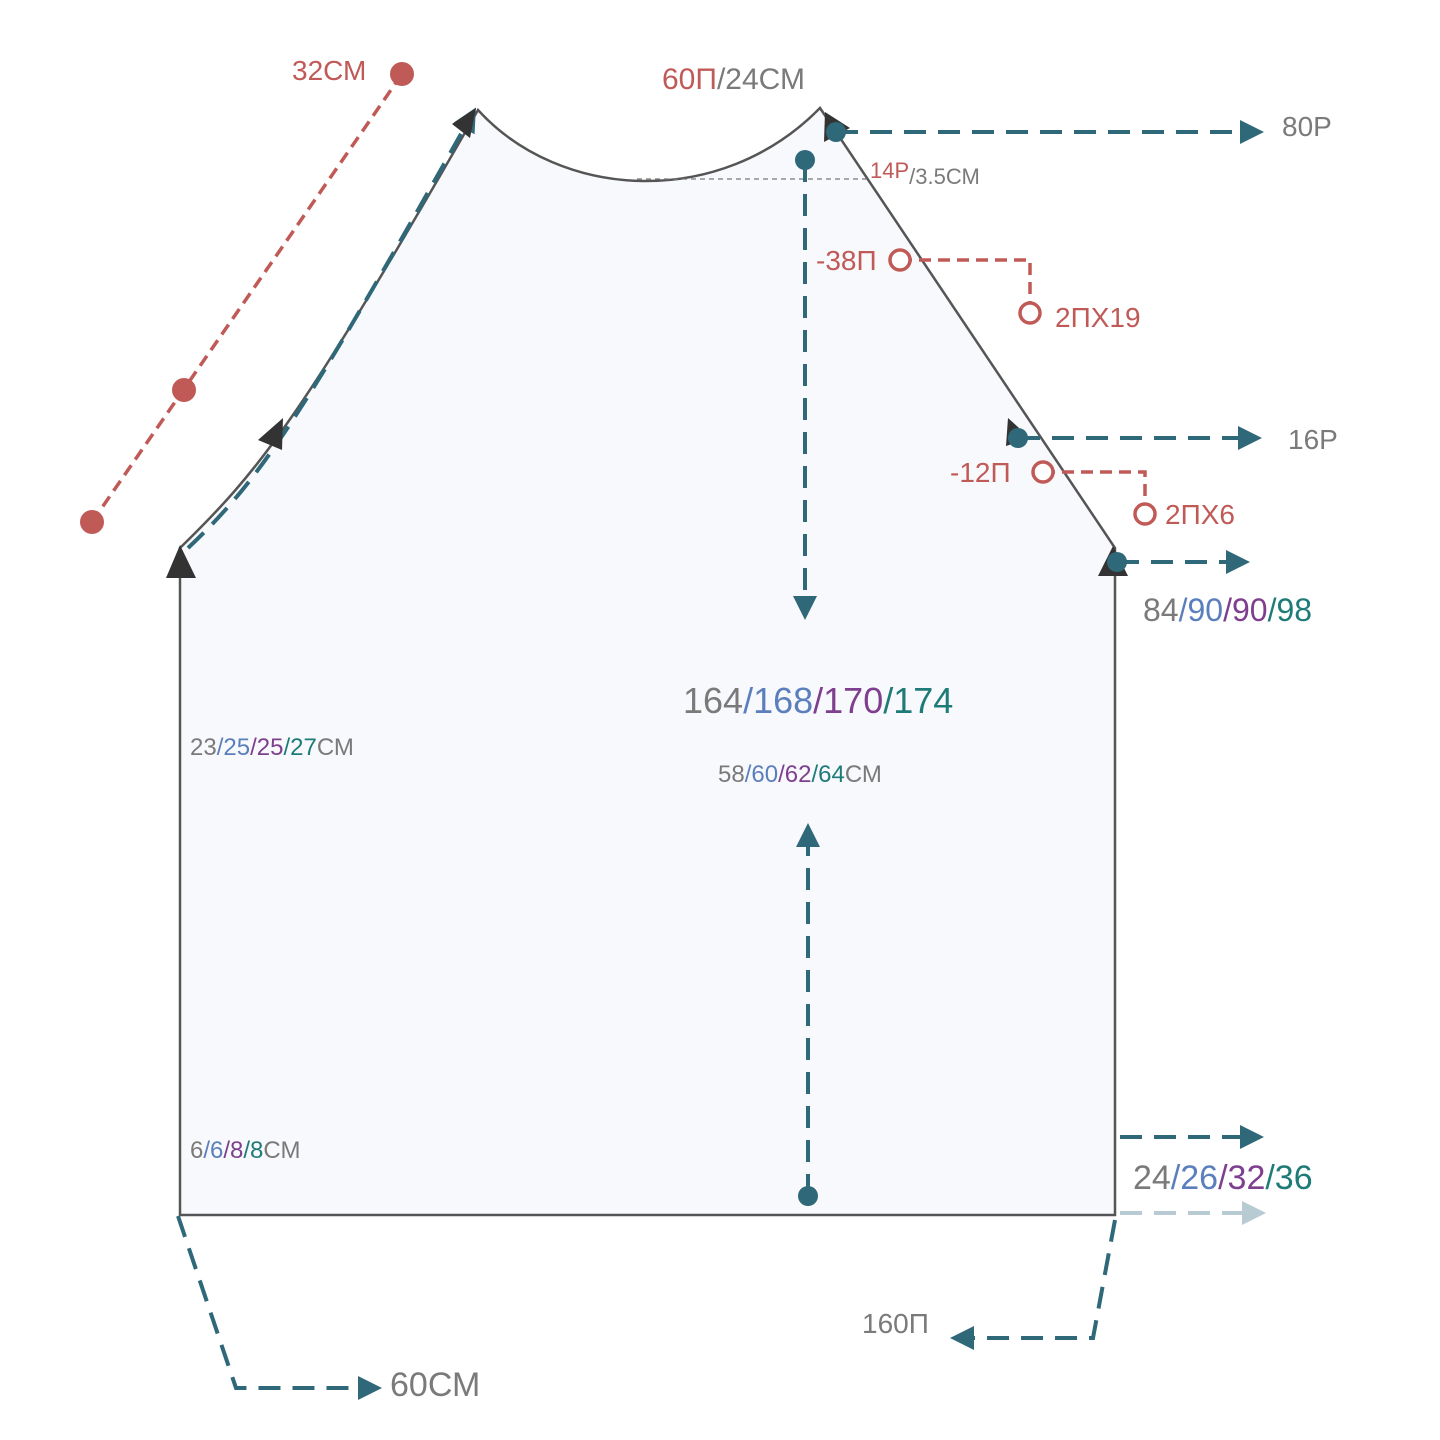 The width and height of the screenshot is (1440, 1440). Describe the element at coordinates (713, 700) in the screenshot. I see `label-part: 164` at that location.